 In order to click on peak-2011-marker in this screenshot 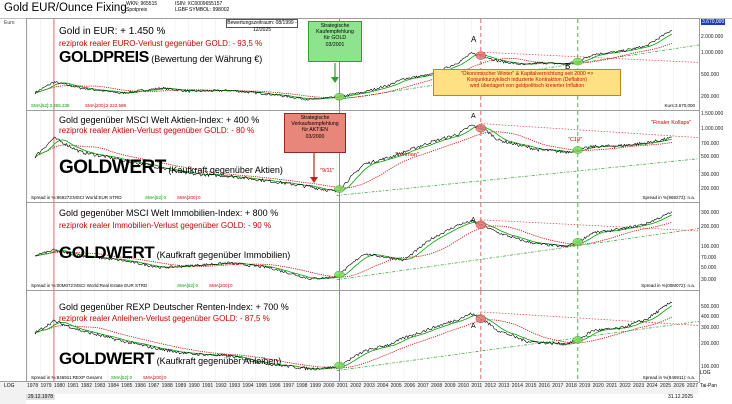, I will do `click(481, 128)`.